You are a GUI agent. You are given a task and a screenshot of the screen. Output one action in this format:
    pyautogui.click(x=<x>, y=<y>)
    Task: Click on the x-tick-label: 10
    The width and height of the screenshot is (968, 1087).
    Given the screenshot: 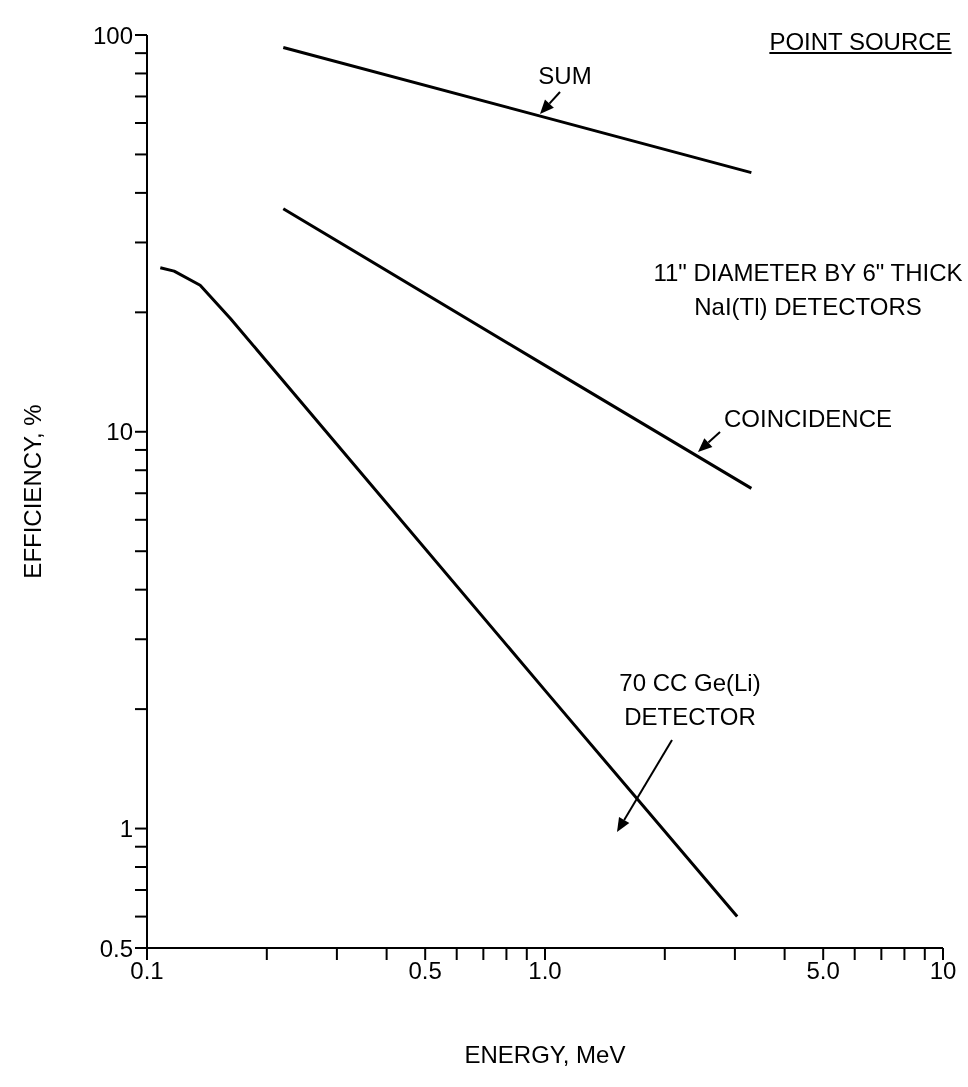 What is the action you would take?
    pyautogui.click(x=943, y=971)
    